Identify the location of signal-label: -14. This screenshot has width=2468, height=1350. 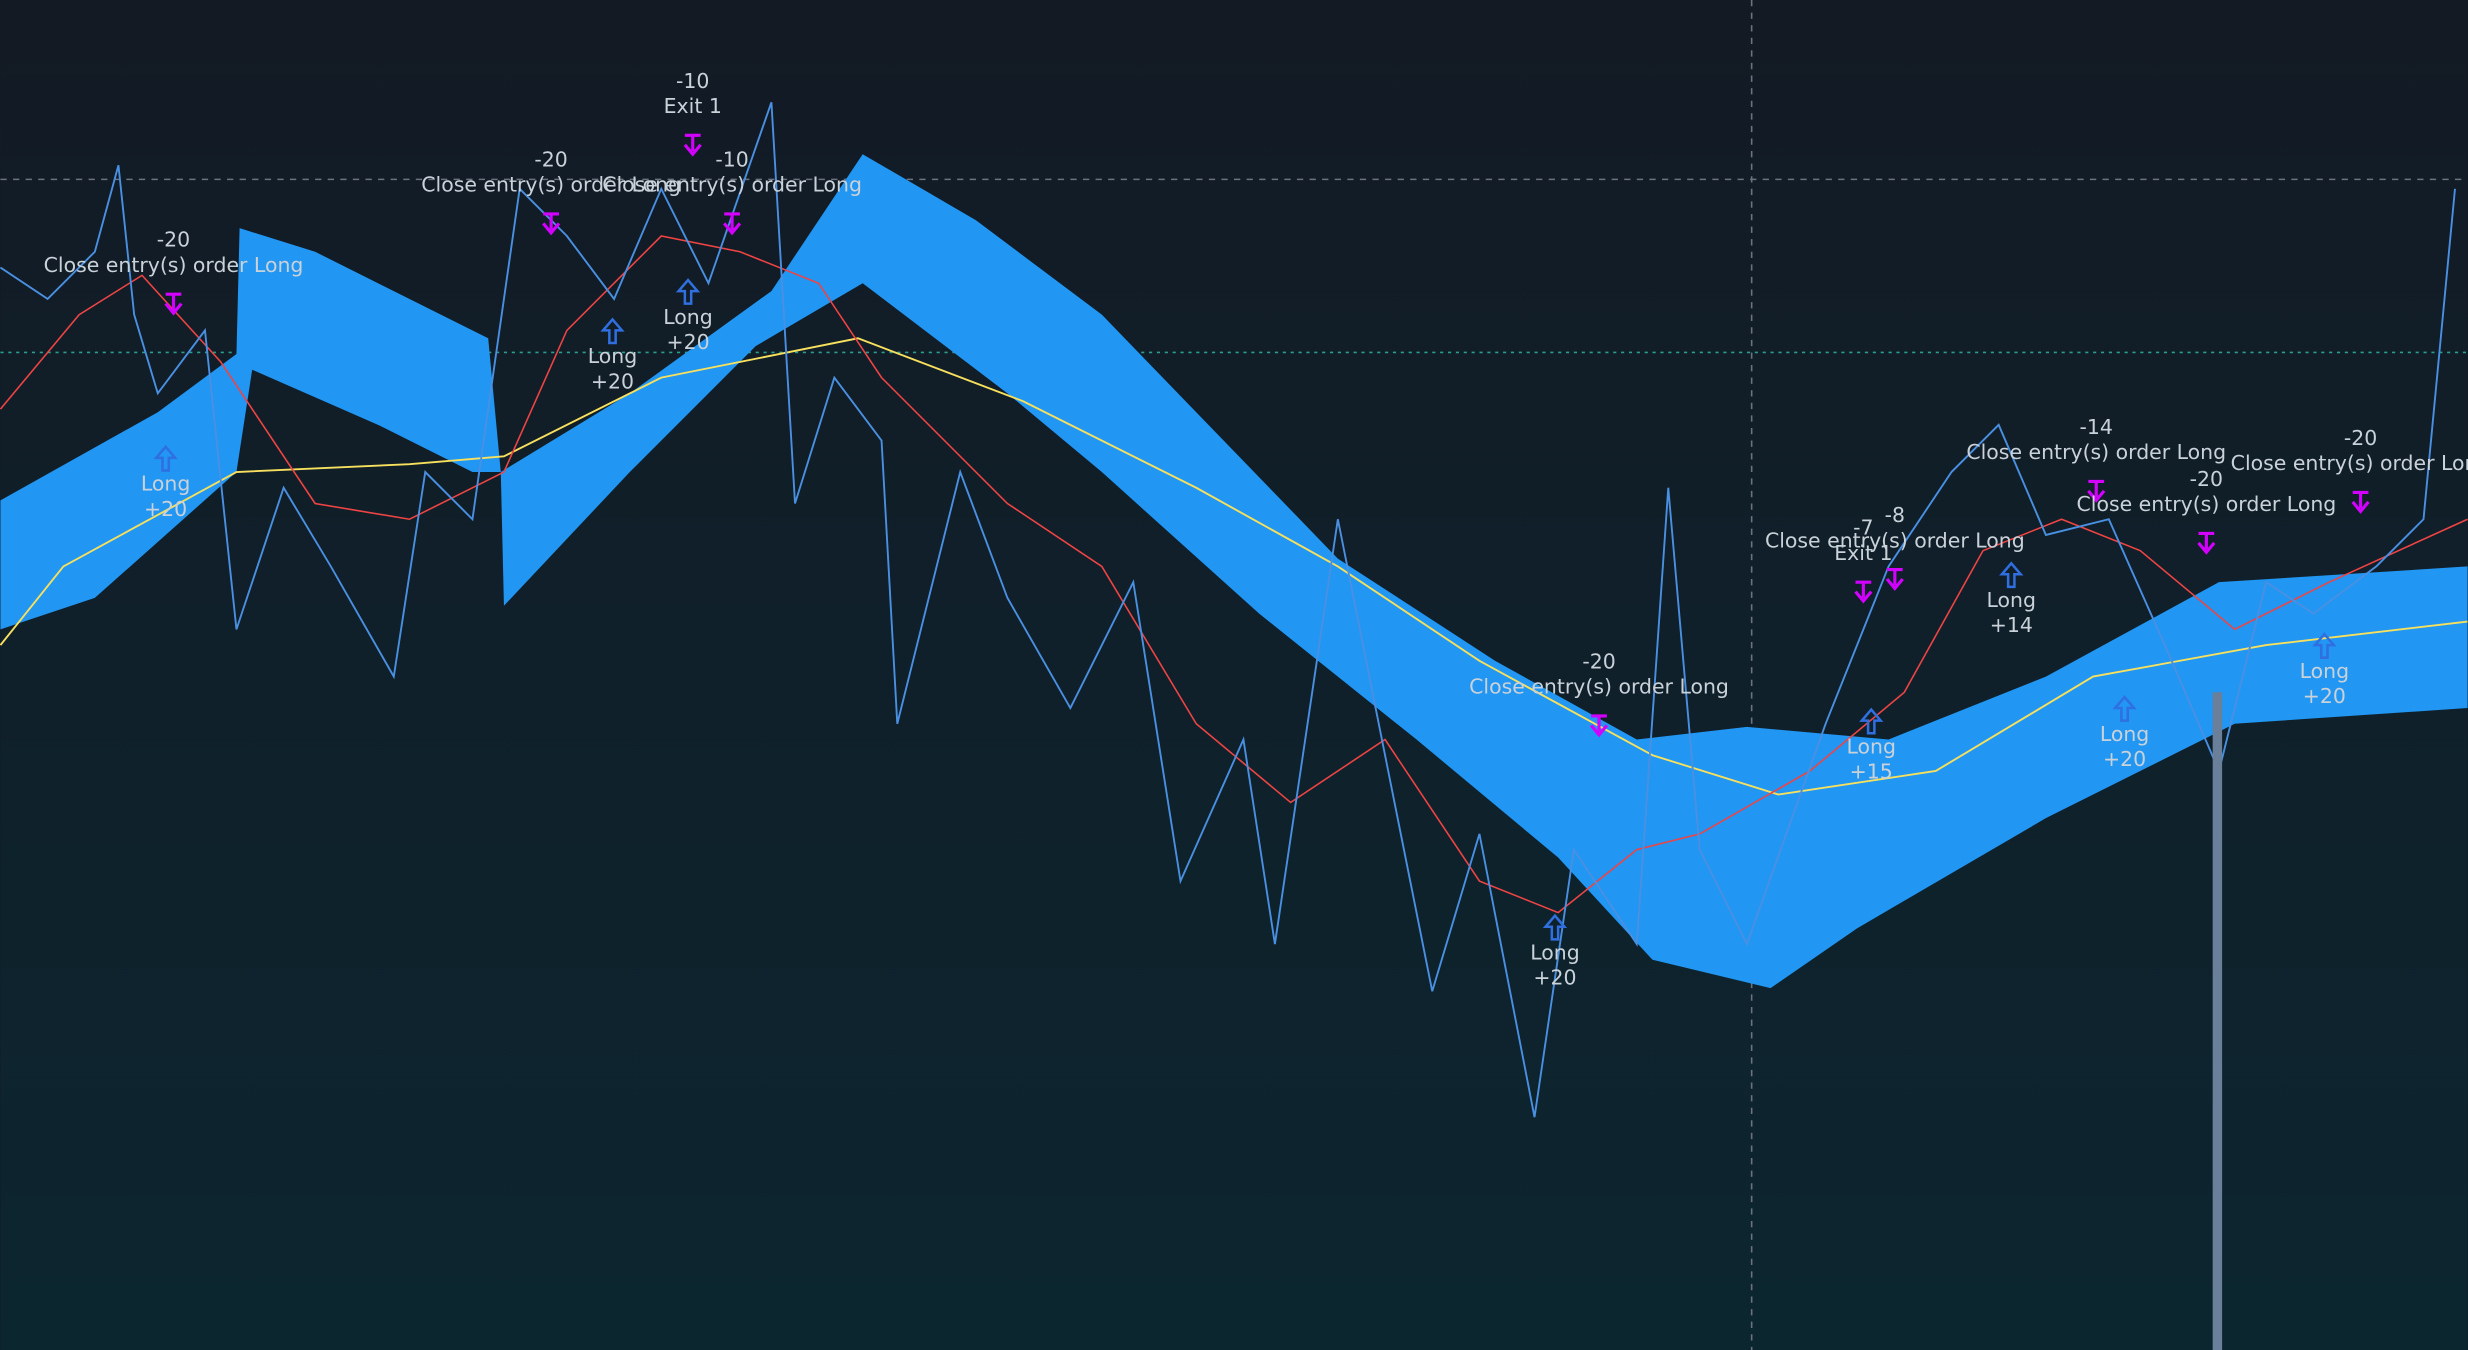
(2096, 427).